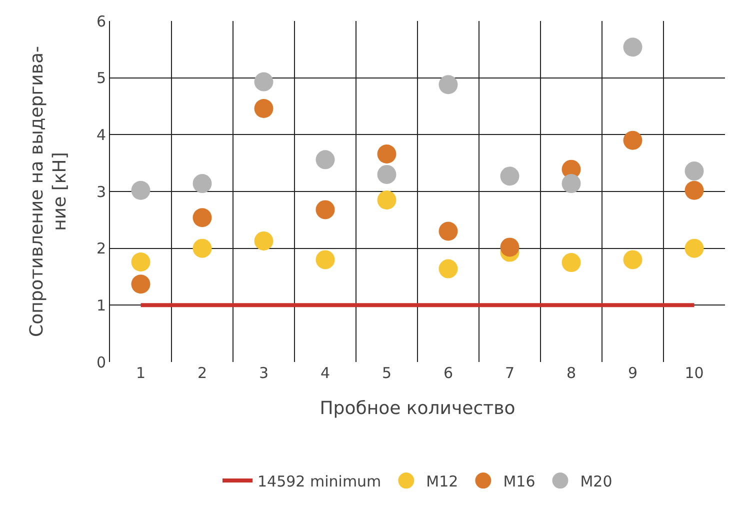  What do you see at coordinates (101, 21) in the screenshot?
I see `y-tick-label: 6` at bounding box center [101, 21].